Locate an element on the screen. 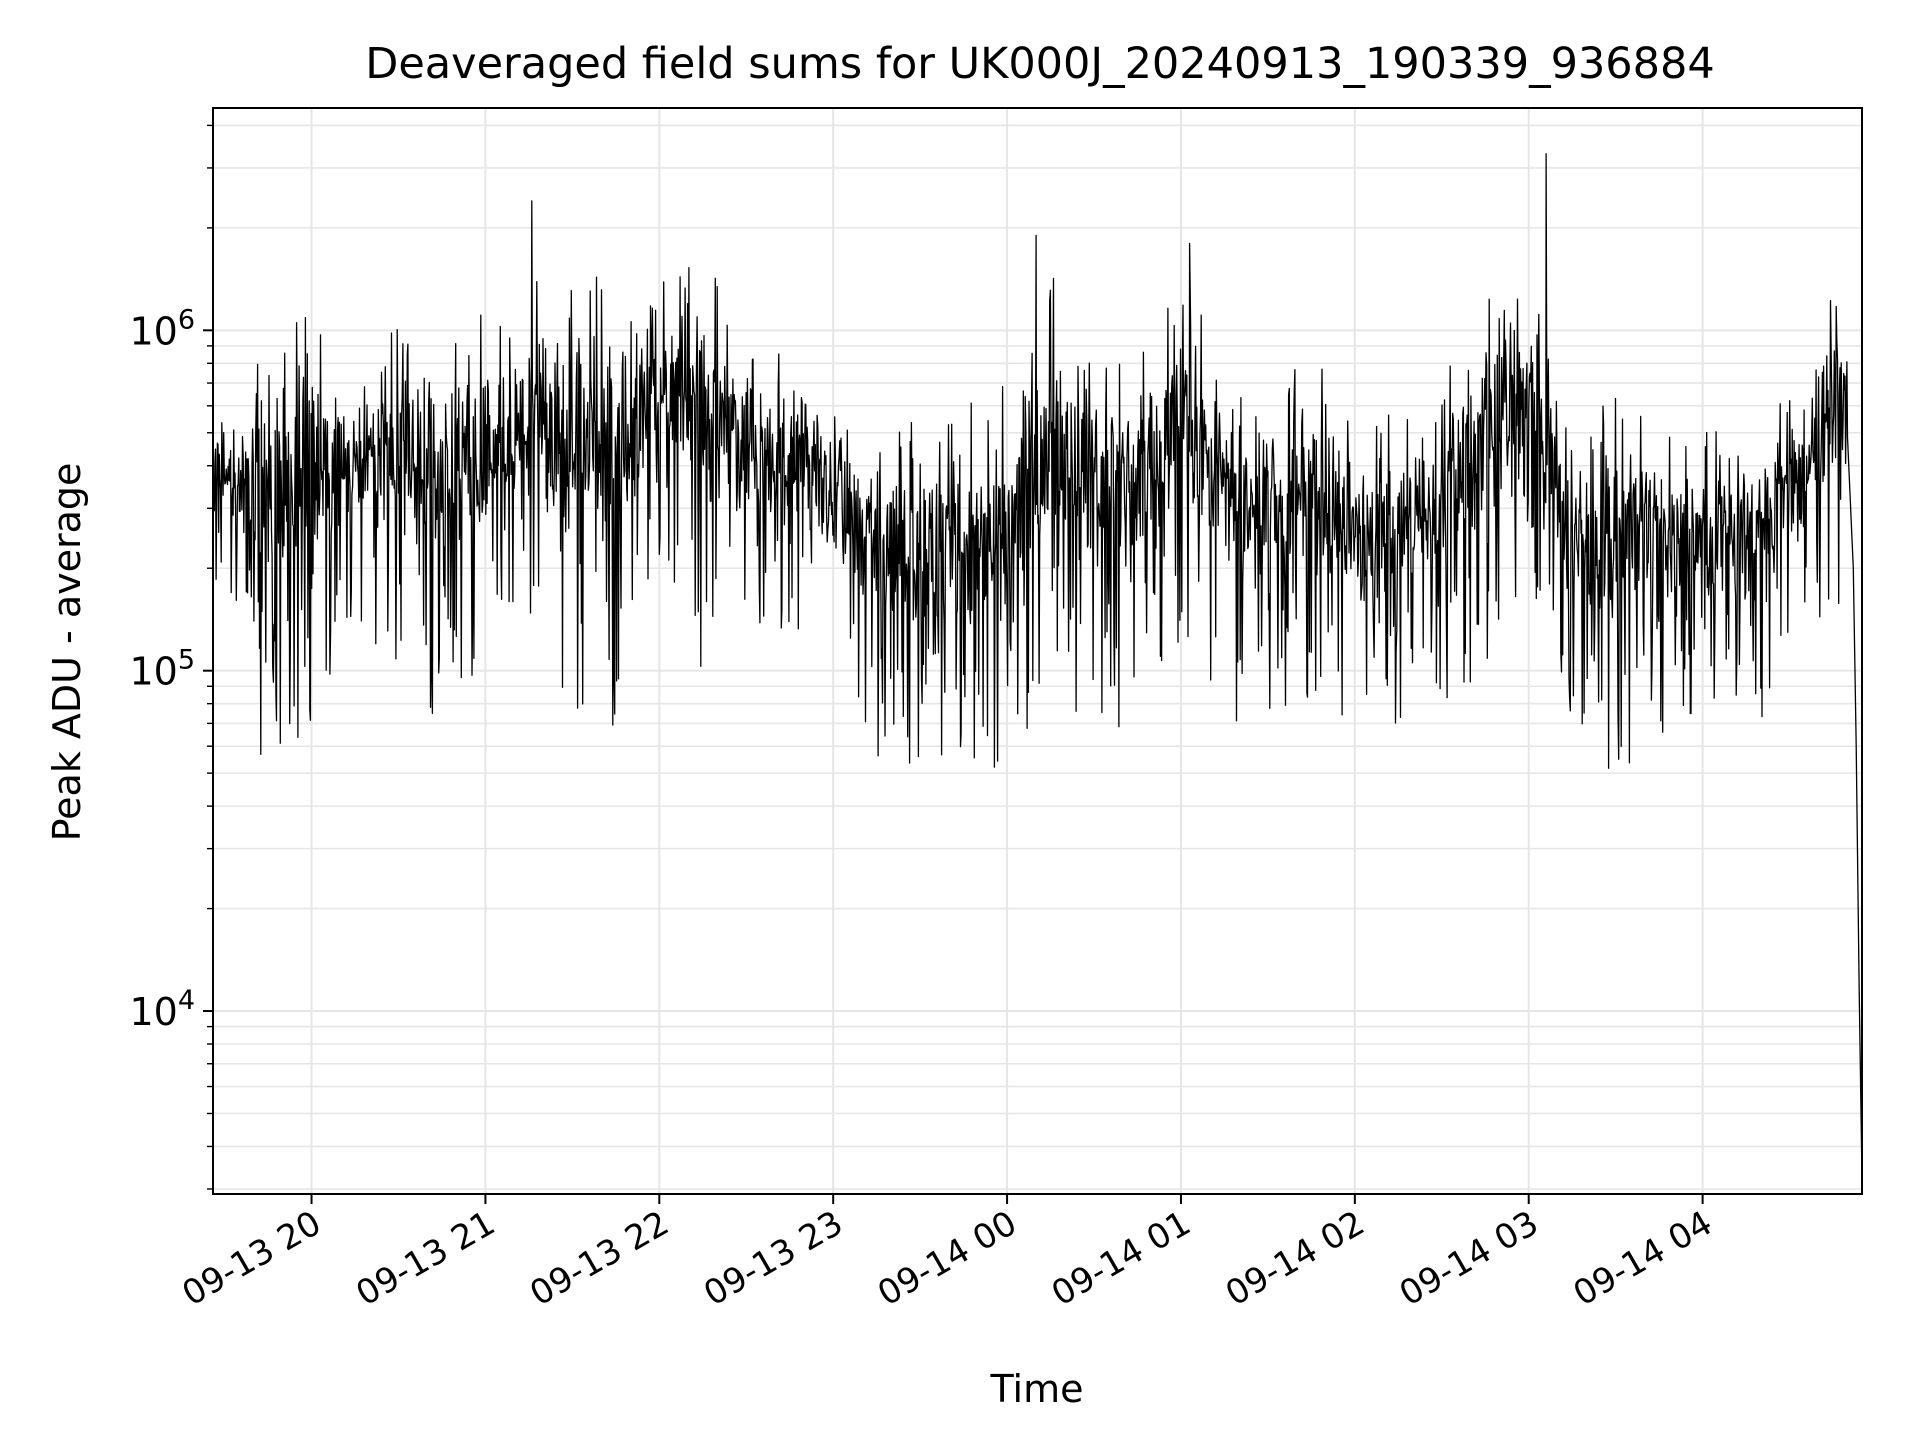  y-axis-label: Peak ADU - average is located at coordinates (67, 652).